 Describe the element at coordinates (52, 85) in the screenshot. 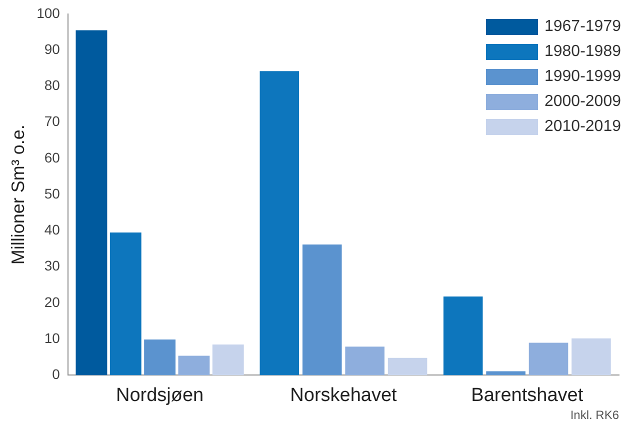

I see `y-tick-label: 80` at that location.